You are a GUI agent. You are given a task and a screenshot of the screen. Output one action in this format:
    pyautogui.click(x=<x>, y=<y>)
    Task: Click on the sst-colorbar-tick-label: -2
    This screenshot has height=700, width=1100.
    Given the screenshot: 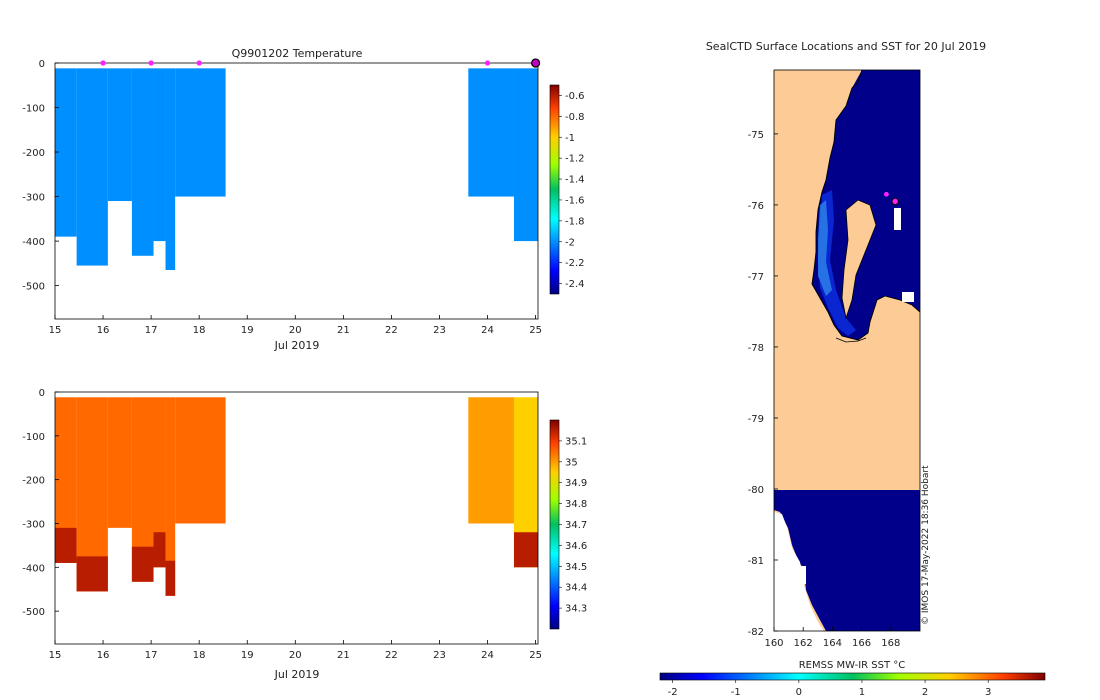 What is the action you would take?
    pyautogui.click(x=673, y=692)
    